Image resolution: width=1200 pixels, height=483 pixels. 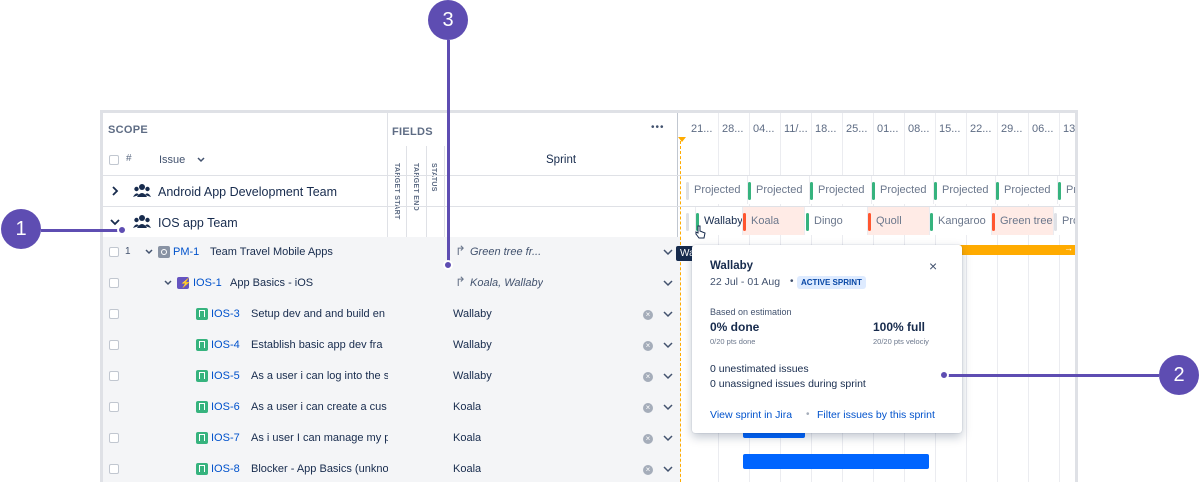 What do you see at coordinates (589, 190) in the screenshot?
I see `team-row: Android App Development Team` at bounding box center [589, 190].